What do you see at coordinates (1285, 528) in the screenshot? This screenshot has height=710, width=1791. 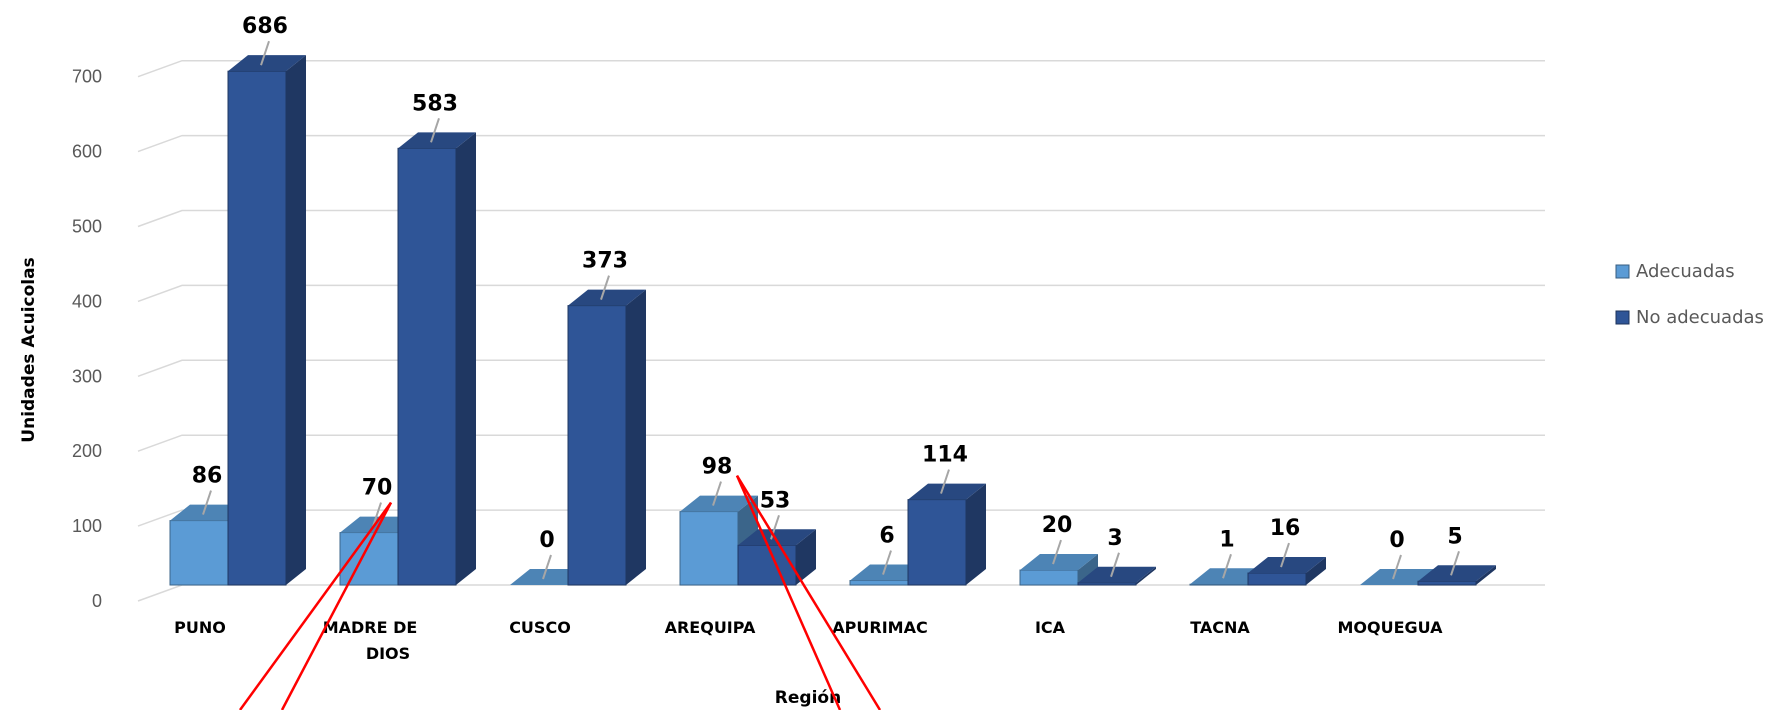 I see `data-label: 16` at bounding box center [1285, 528].